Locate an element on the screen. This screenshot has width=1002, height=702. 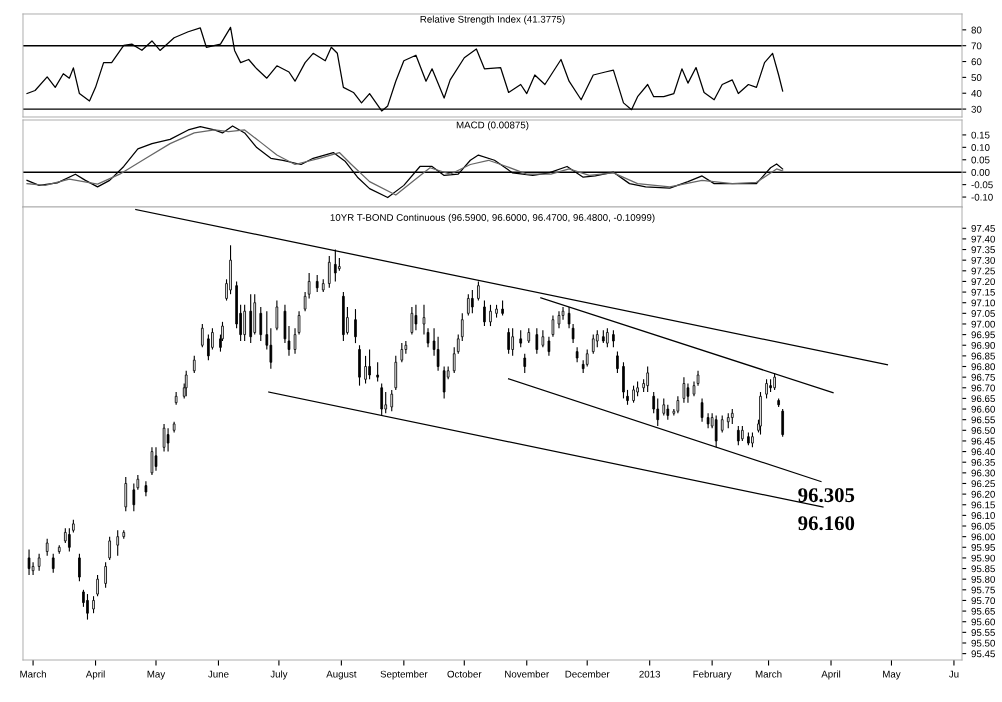
y-tick-label: 95.90 is located at coordinates (983, 558).